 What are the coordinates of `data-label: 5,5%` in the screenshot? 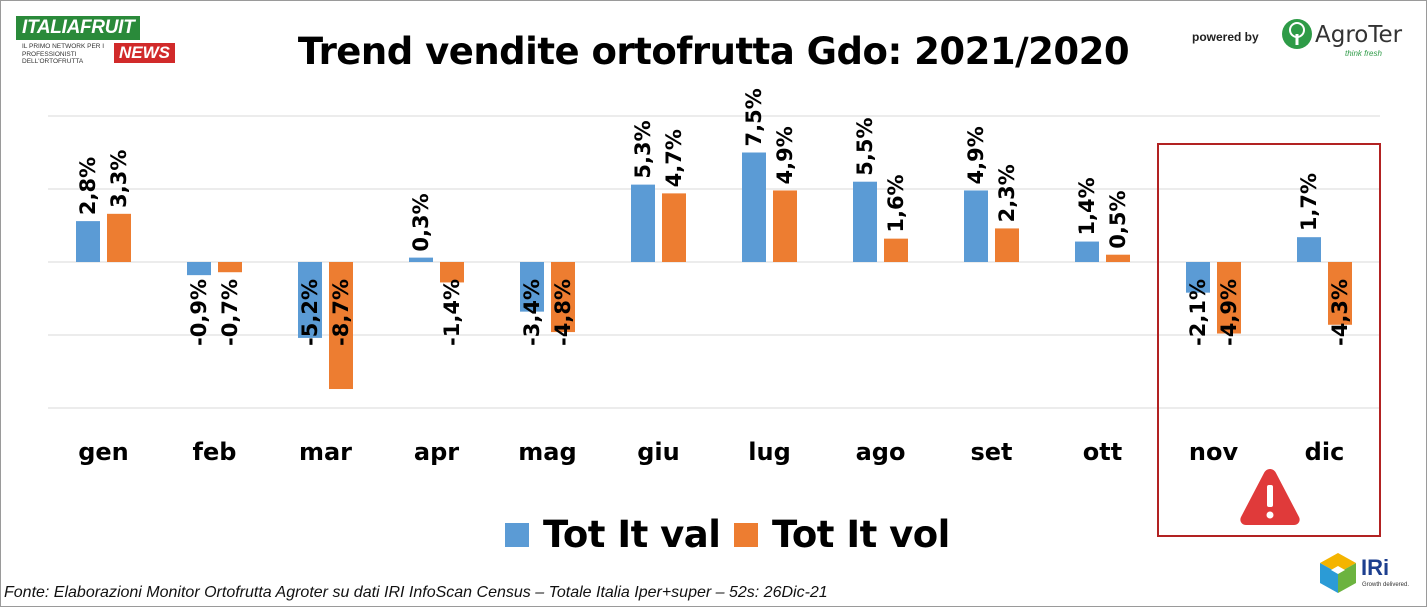 It's located at (865, 146).